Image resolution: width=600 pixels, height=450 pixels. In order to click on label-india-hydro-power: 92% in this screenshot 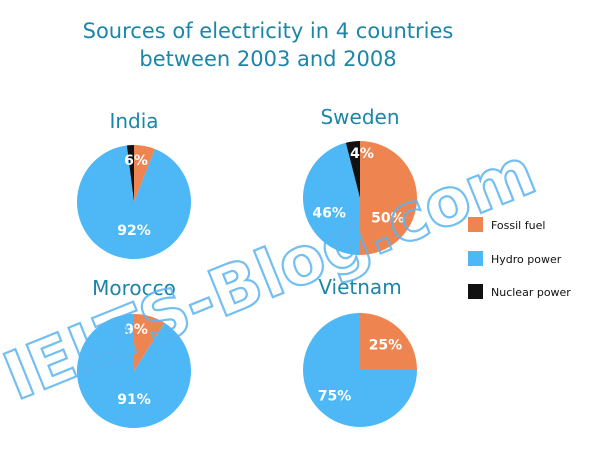, I will do `click(134, 231)`.